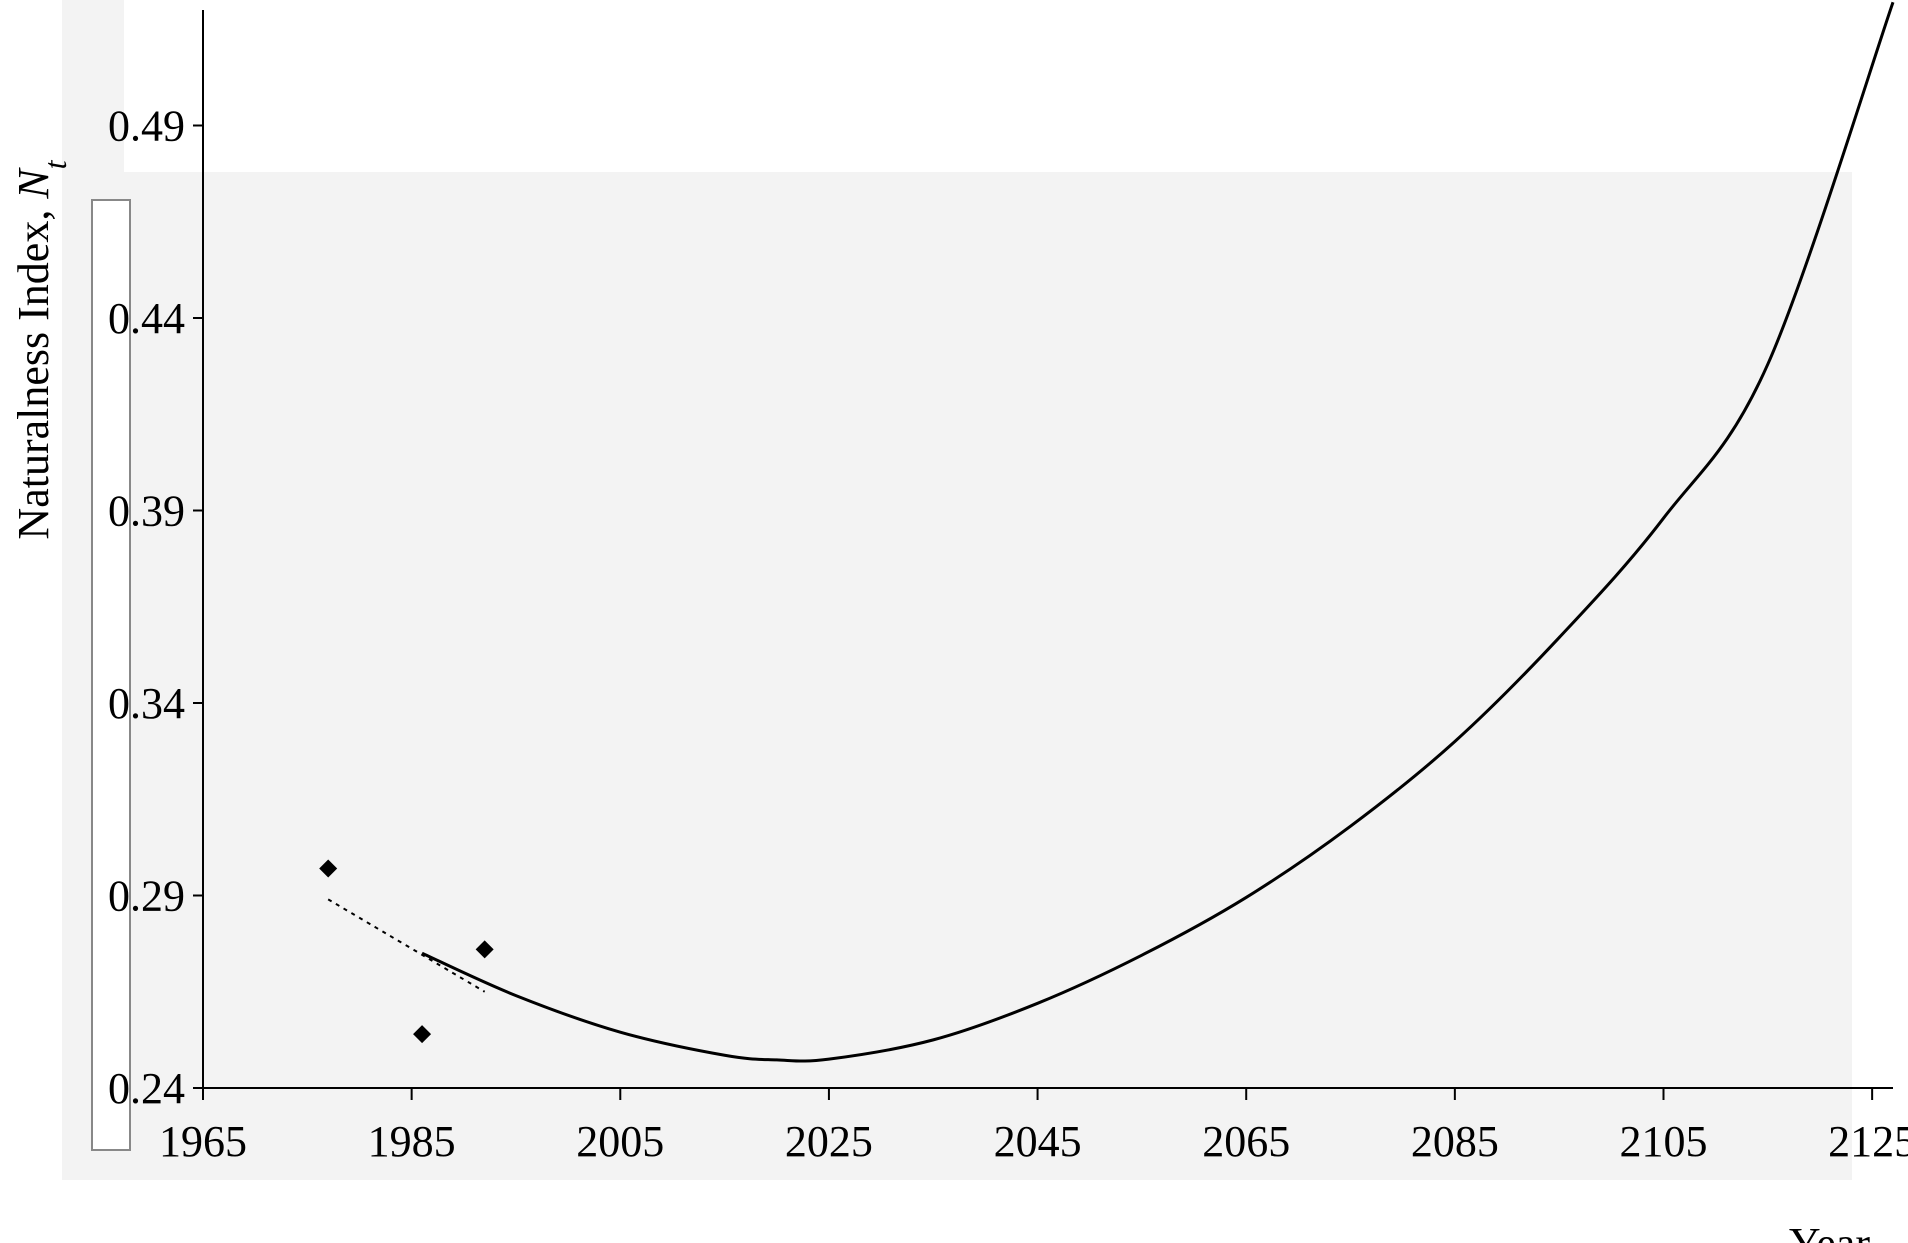 This screenshot has width=1908, height=1243. Describe the element at coordinates (146, 703) in the screenshot. I see `y-tick-label: 0.34` at that location.